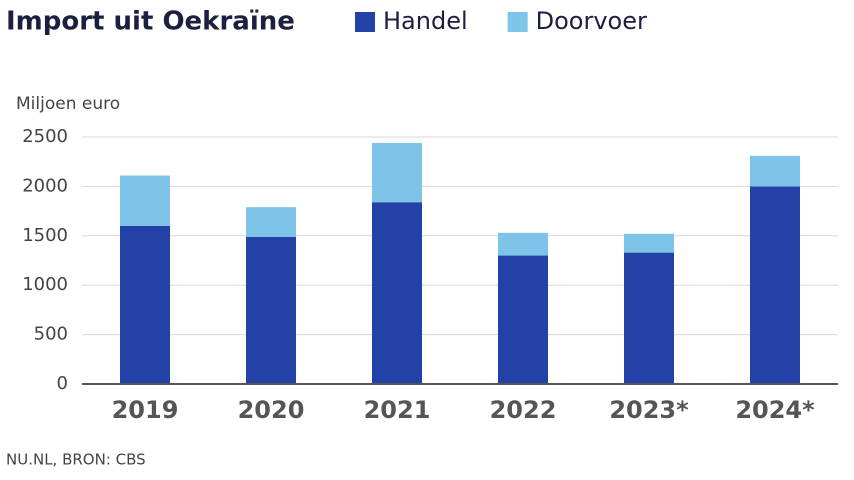  Describe the element at coordinates (45, 185) in the screenshot. I see `y-tick-label: 2000` at that location.